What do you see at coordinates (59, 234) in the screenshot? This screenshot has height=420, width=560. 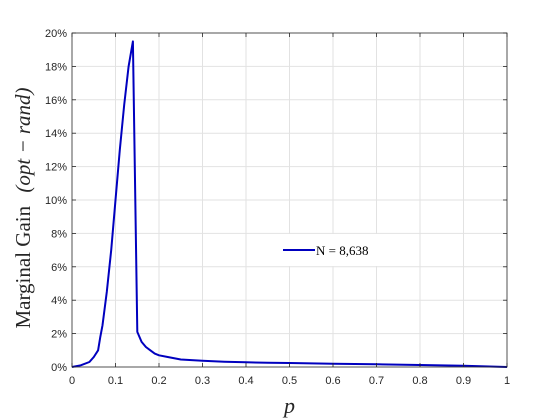 I see `y-tick-label: 8%` at bounding box center [59, 234].